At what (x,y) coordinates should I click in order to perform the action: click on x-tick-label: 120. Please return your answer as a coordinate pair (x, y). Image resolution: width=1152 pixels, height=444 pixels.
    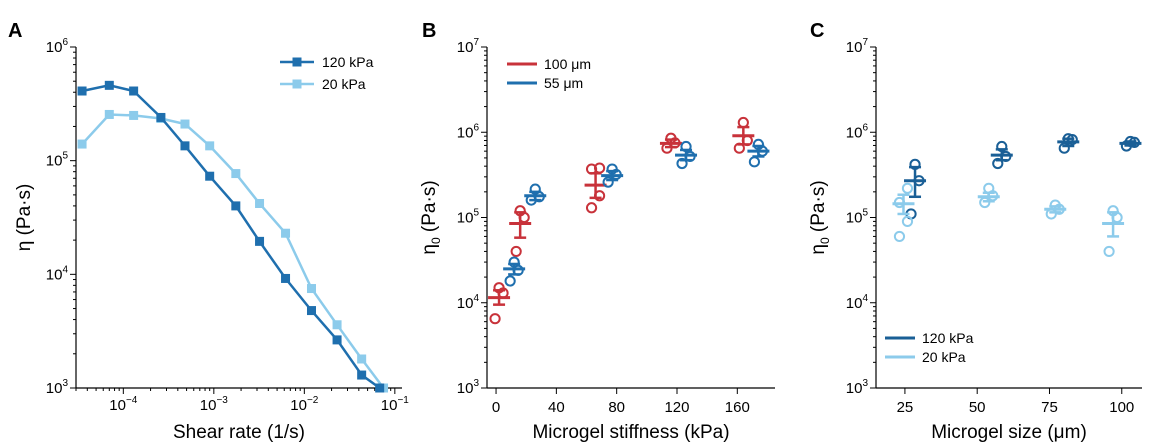
    Looking at the image, I should click on (676, 407).